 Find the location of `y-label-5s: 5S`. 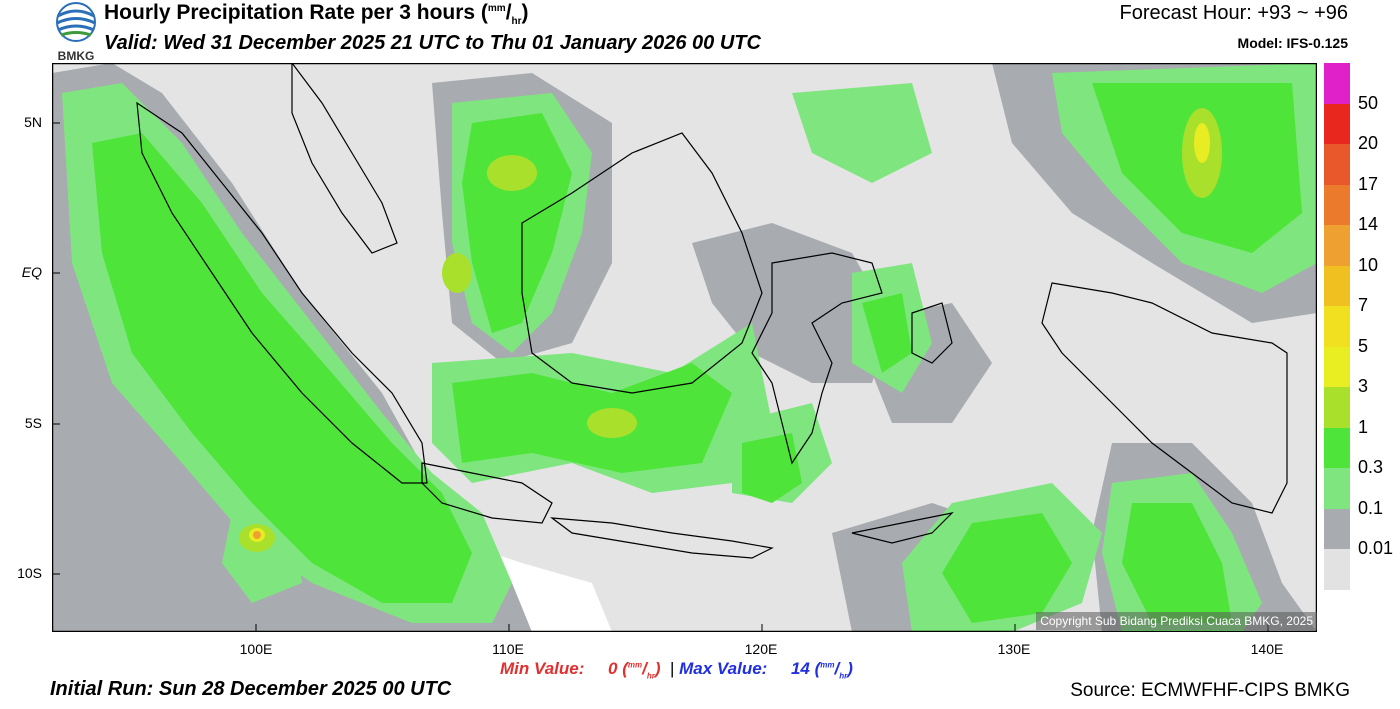

y-label-5s: 5S is located at coordinates (33, 423).